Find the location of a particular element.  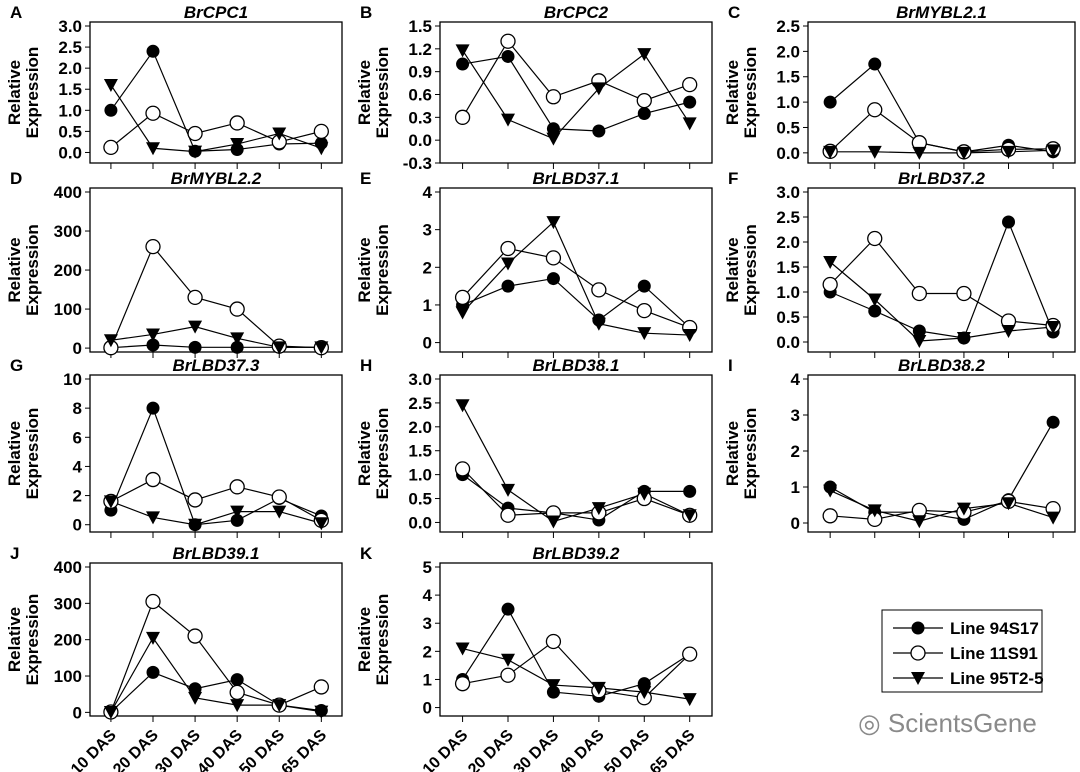

y-tick-label: 1.2 is located at coordinates (420, 49).